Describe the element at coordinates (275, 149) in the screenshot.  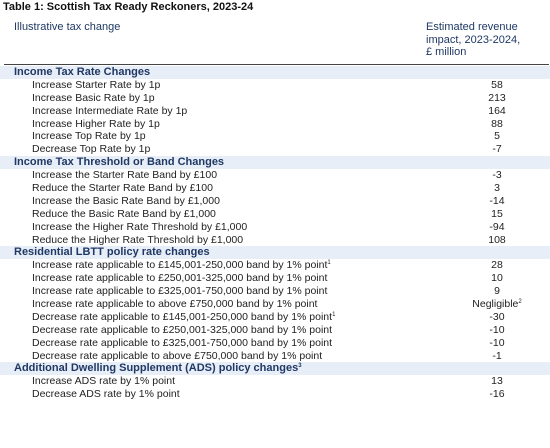
I see `table-row: Decrease Top Rate by 1p -7` at that location.